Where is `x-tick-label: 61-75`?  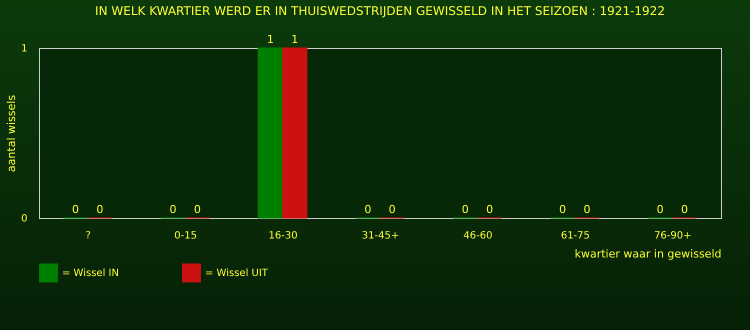 x-tick-label: 61-75 is located at coordinates (575, 236).